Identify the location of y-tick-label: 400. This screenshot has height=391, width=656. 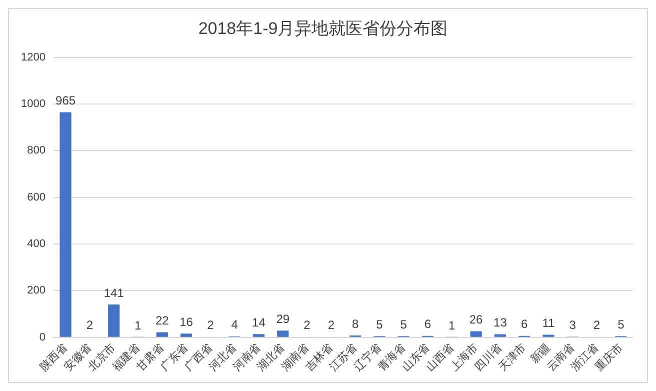
(36, 244).